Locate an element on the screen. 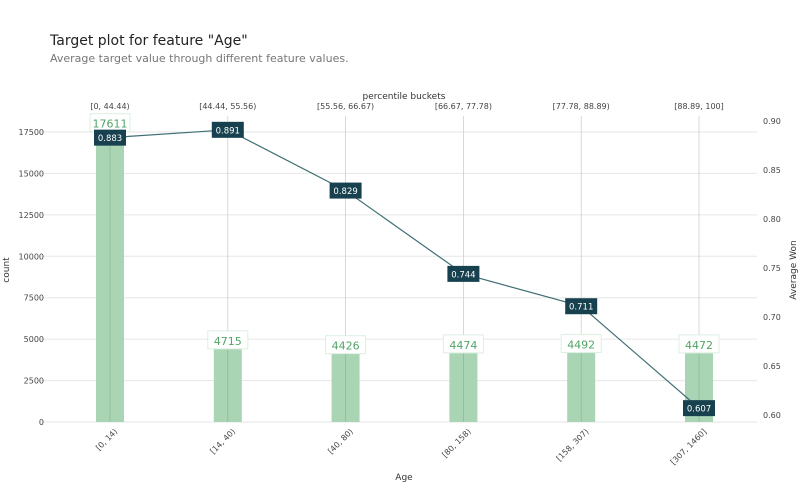 This screenshot has height=487, width=800. average-won-label: 0.891 is located at coordinates (228, 131).